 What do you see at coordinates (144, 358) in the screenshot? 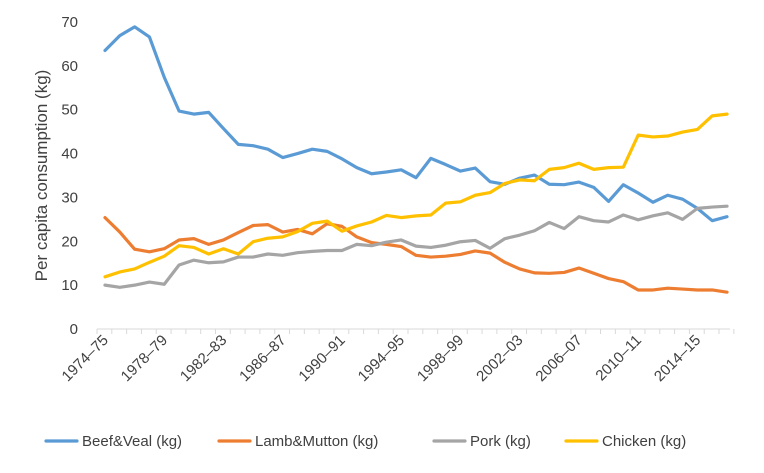
I see `x-tick-label: 1978–79` at bounding box center [144, 358].